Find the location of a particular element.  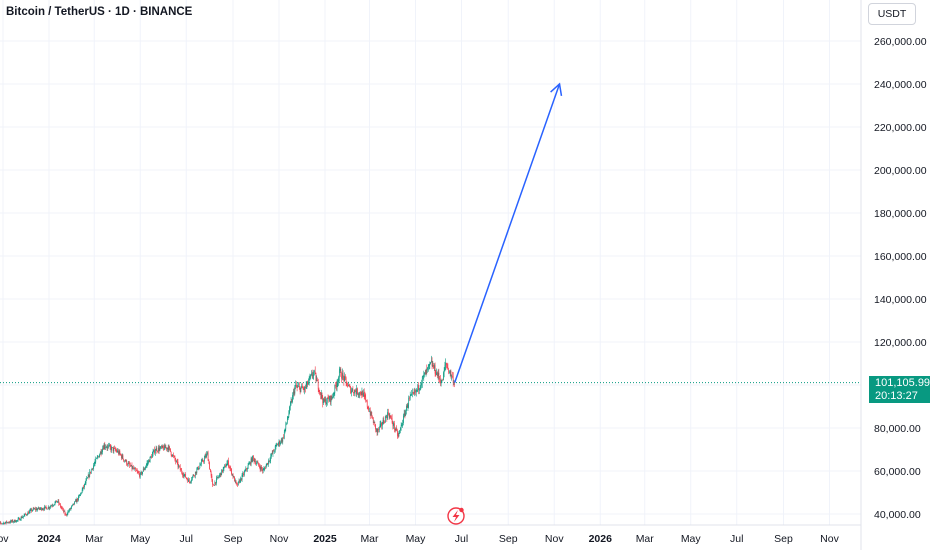

flash-icon is located at coordinates (456, 516).